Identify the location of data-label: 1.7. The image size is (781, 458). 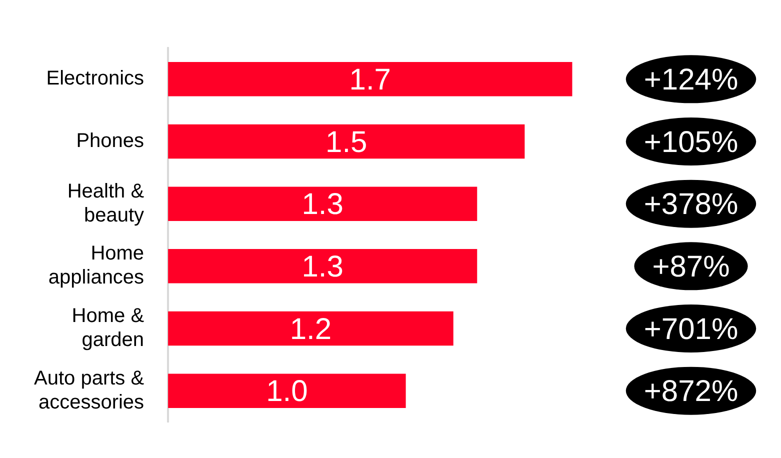
(370, 79).